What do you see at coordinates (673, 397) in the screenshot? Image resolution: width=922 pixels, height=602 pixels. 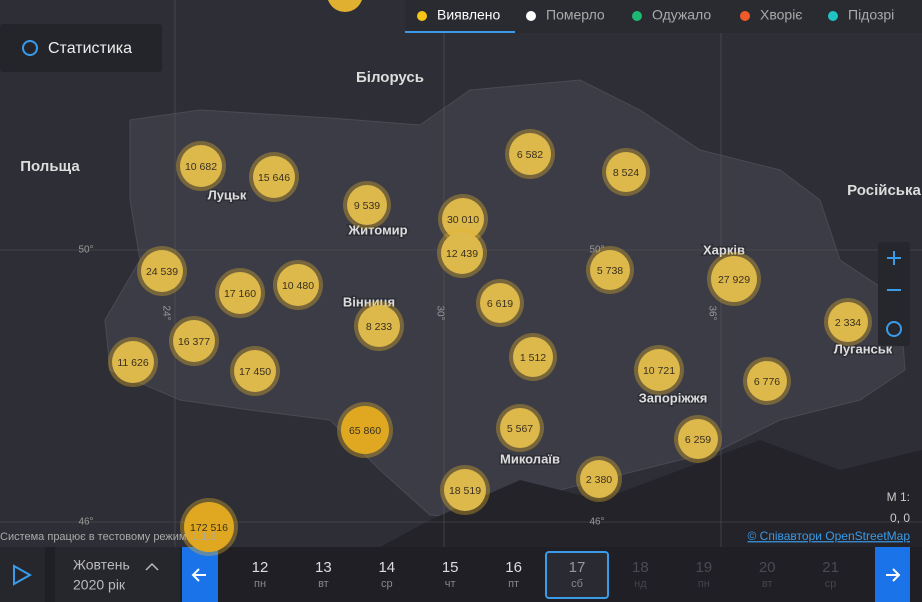 I see `place-label: Запоріжжя` at bounding box center [673, 397].